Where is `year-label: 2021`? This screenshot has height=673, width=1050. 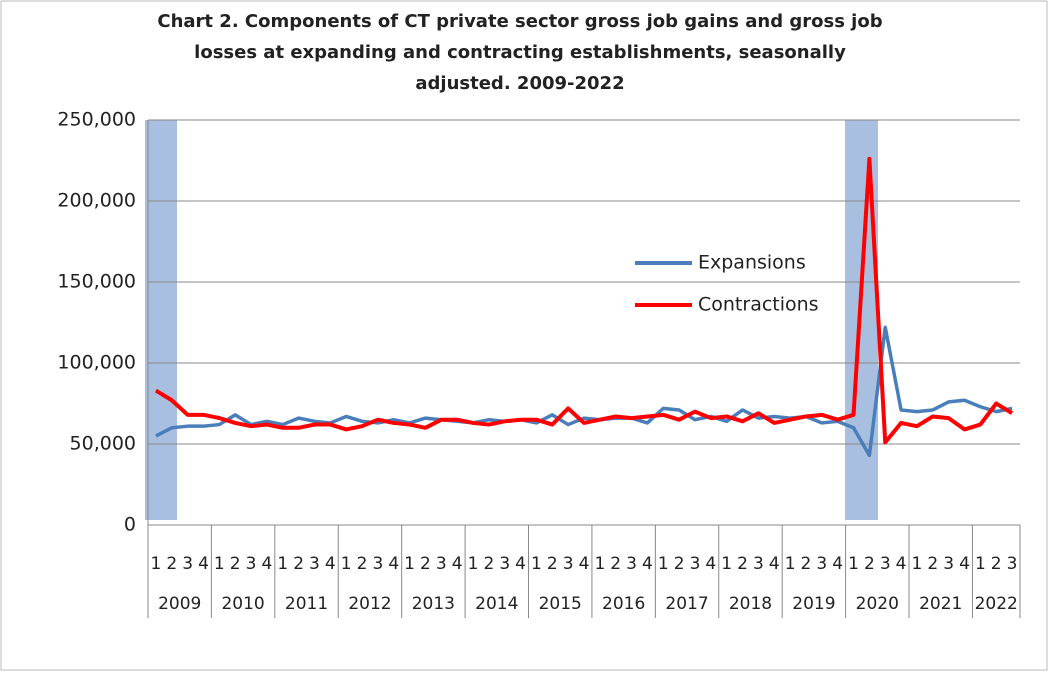 year-label: 2021 is located at coordinates (940, 604).